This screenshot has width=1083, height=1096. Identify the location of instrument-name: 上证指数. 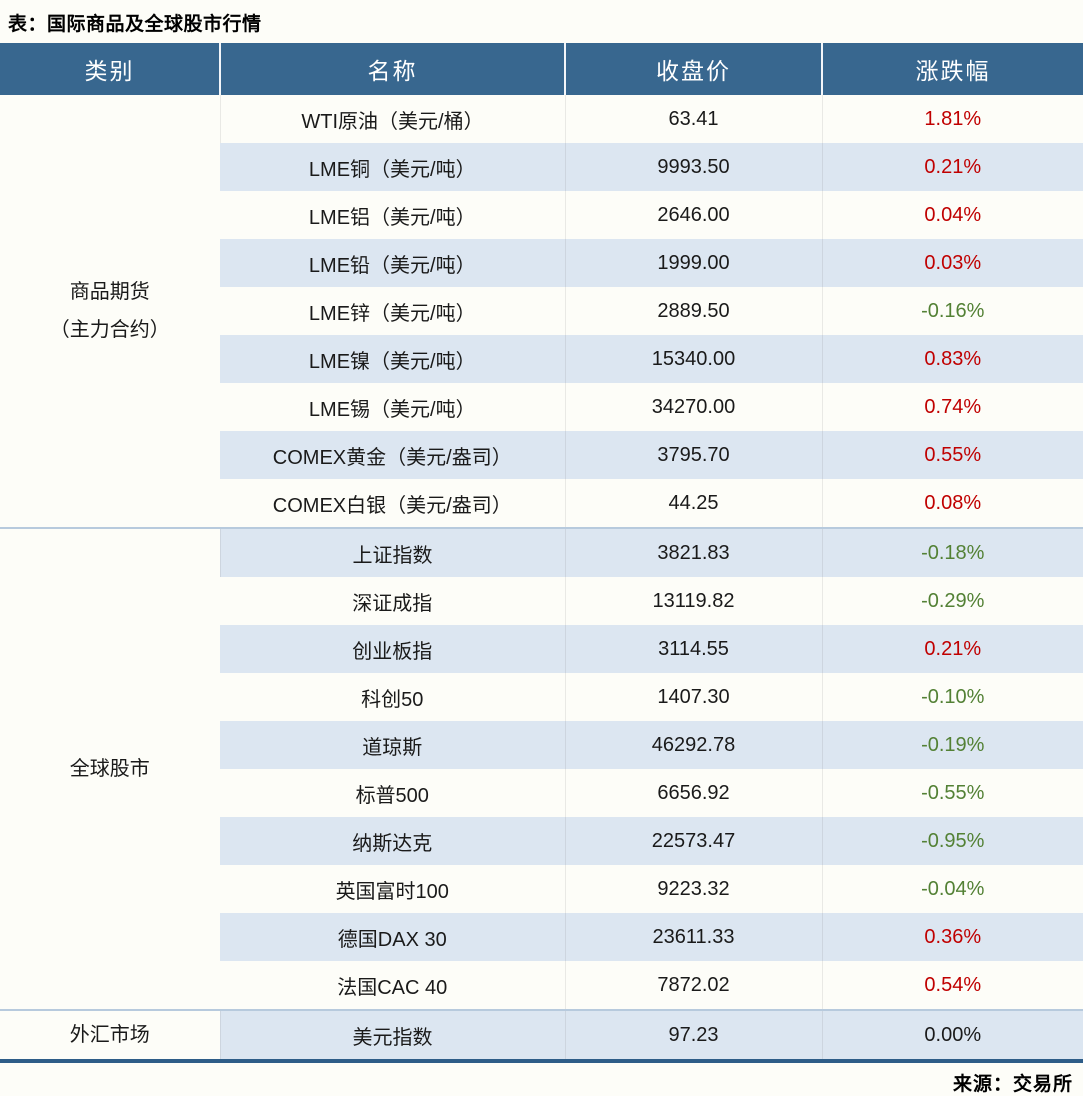
(392, 552).